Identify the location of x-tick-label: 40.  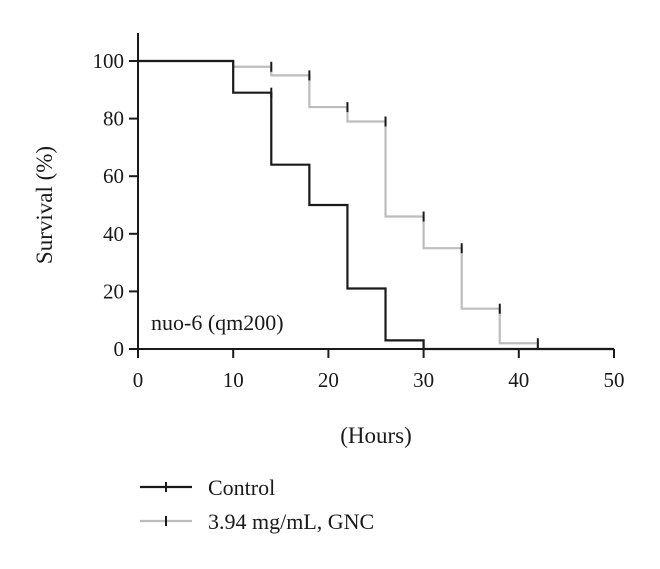
(518, 380).